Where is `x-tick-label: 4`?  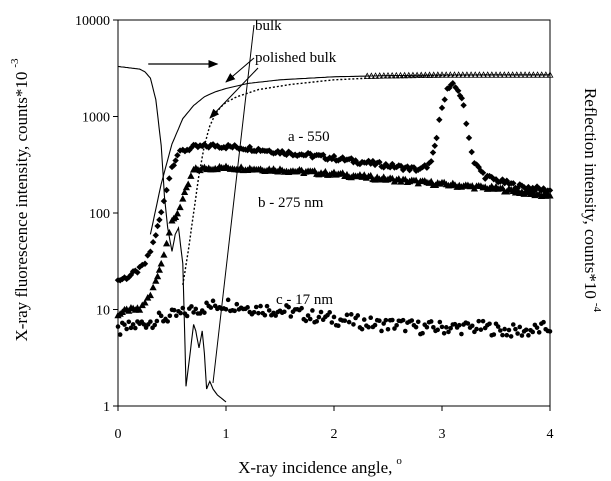
x-tick-label: 4 is located at coordinates (550, 434).